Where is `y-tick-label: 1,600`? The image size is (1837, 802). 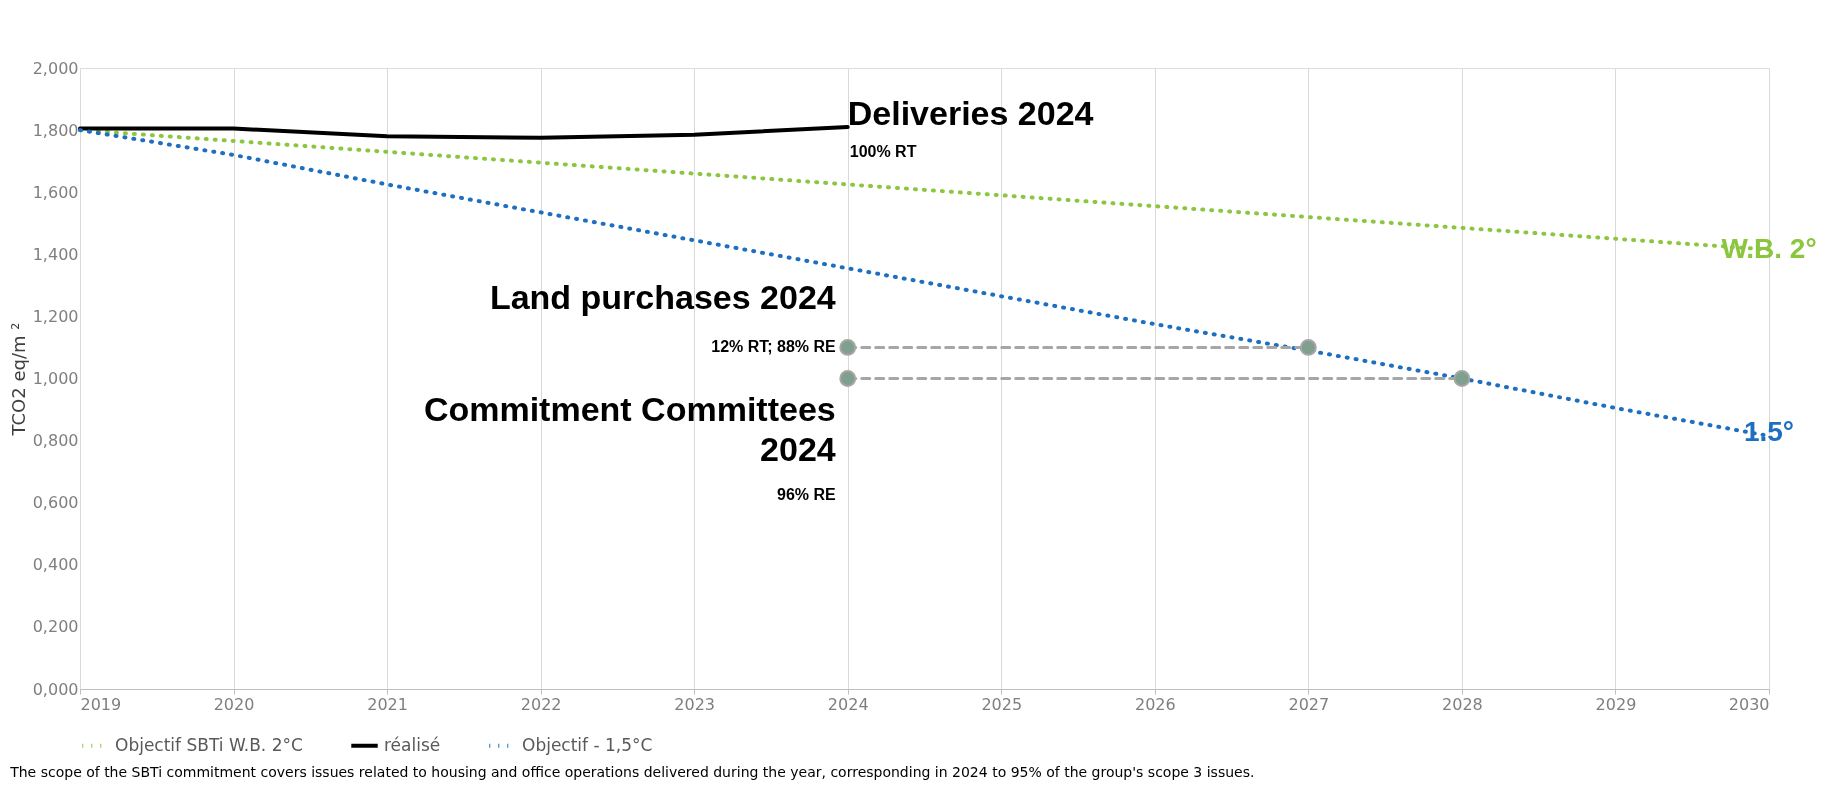 y-tick-label: 1,600 is located at coordinates (55, 192).